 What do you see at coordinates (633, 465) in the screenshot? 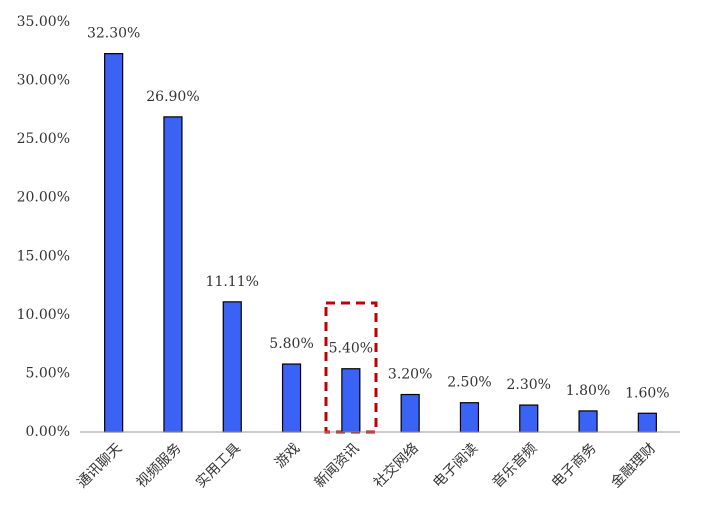
I see `x-tick-label: 金融理财` at bounding box center [633, 465].